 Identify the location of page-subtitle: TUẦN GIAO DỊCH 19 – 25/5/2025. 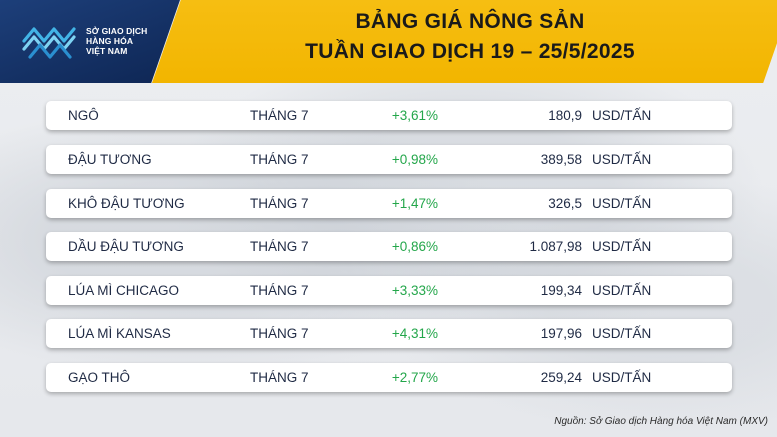
(470, 51).